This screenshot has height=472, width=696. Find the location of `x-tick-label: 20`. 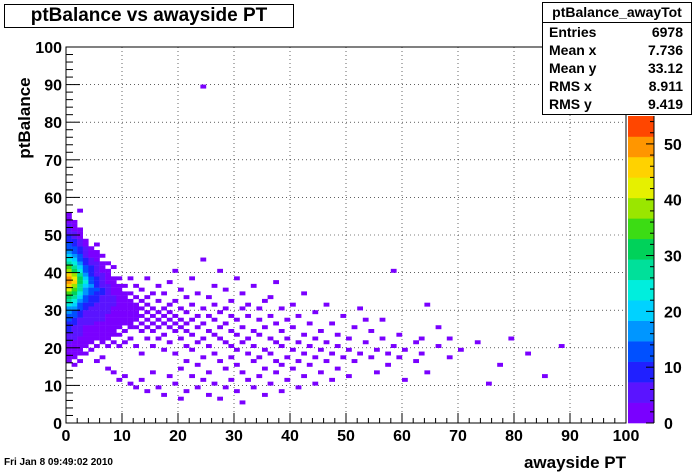

x-tick-label: 20 is located at coordinates (178, 436).